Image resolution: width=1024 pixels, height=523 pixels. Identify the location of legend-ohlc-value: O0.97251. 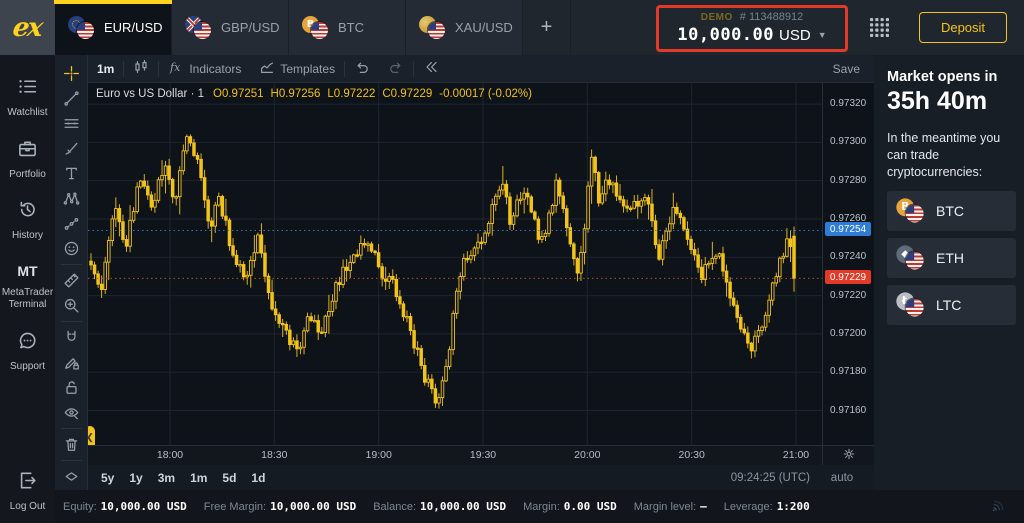
(238, 94).